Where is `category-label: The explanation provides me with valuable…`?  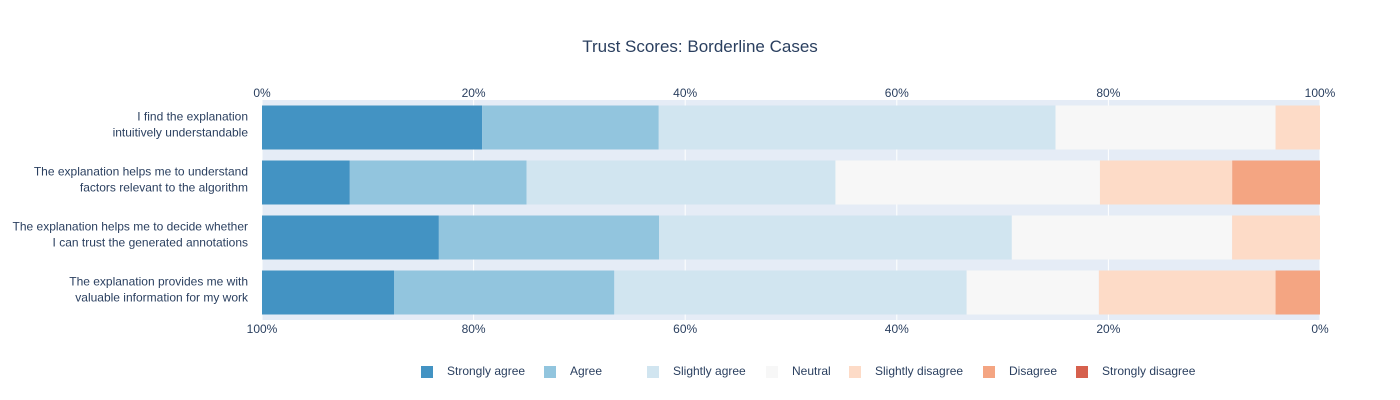
category-label: The explanation provides me with valuable… is located at coordinates (159, 290).